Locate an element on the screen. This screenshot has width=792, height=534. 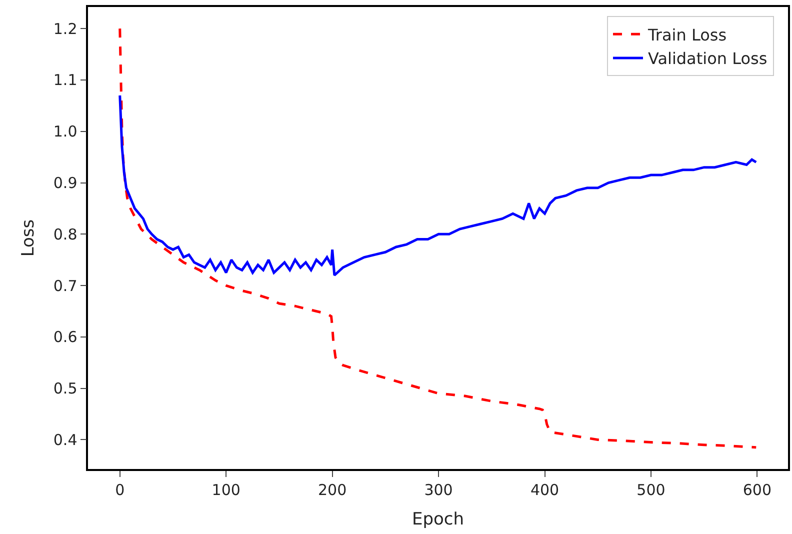
x-tick-label: 600 is located at coordinates (757, 489).